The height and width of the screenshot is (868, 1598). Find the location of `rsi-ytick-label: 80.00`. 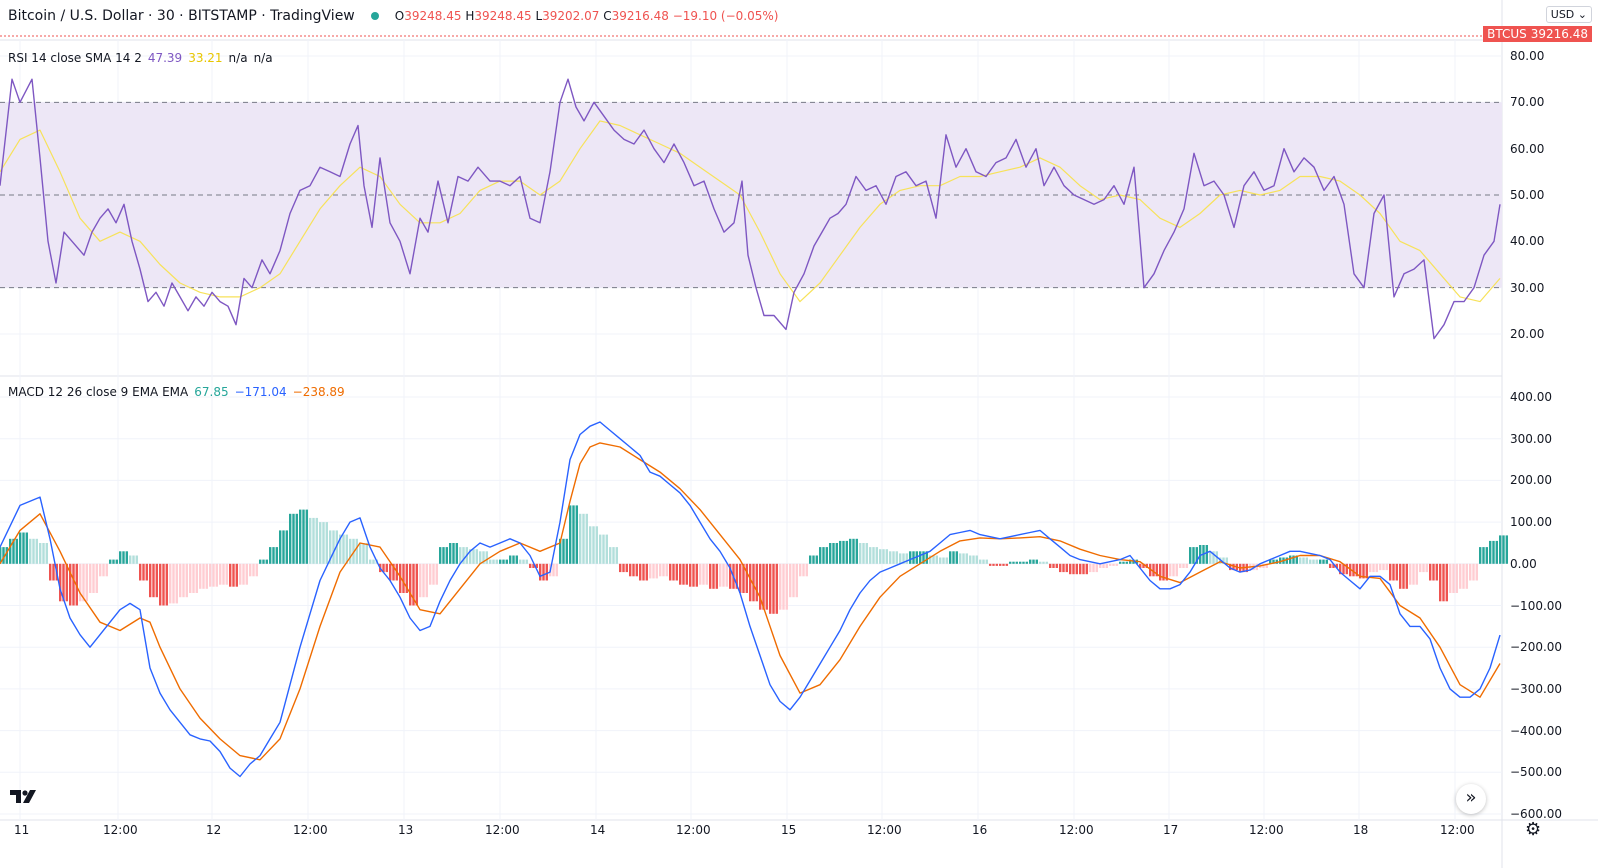

rsi-ytick-label: 80.00 is located at coordinates (1527, 56).